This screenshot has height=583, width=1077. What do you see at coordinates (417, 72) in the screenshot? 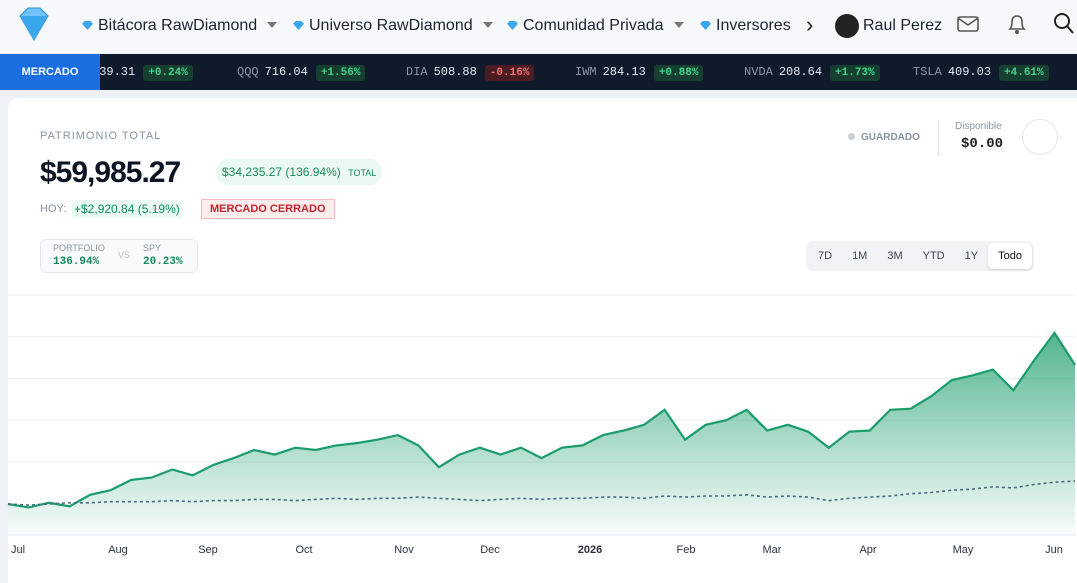
I see `ticker-symbol: DIA` at bounding box center [417, 72].